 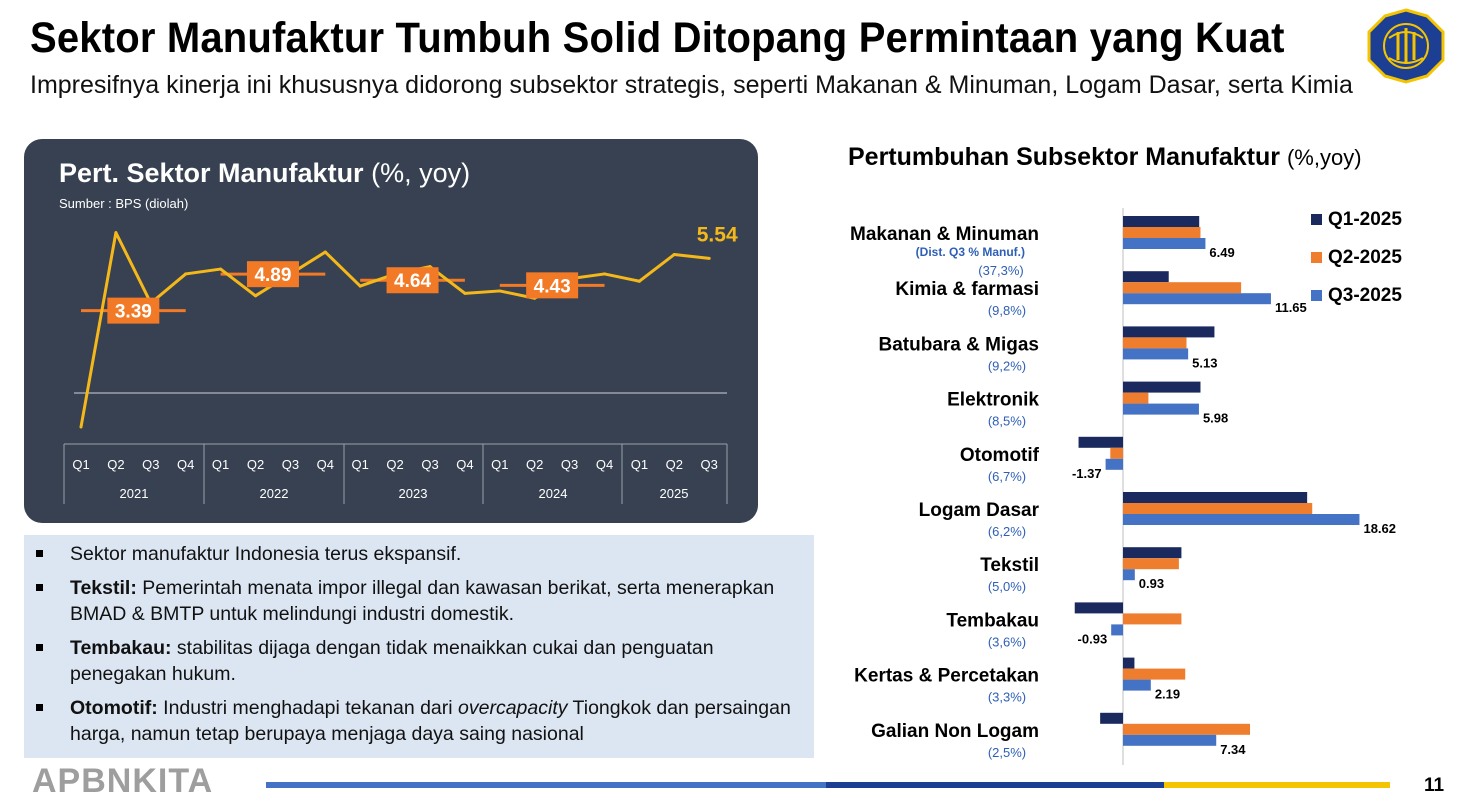 I want to click on category-label: Galian Non Logam, so click(x=955, y=731).